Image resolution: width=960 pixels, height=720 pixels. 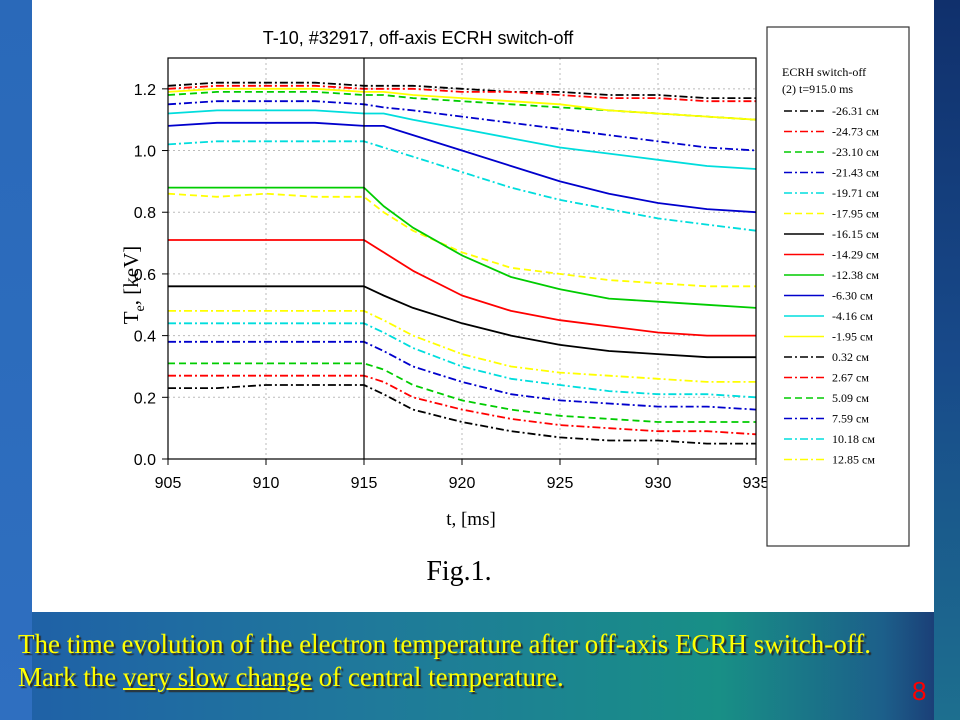 What do you see at coordinates (853, 460) in the screenshot?
I see `legend-label-18: 12.85 см` at bounding box center [853, 460].